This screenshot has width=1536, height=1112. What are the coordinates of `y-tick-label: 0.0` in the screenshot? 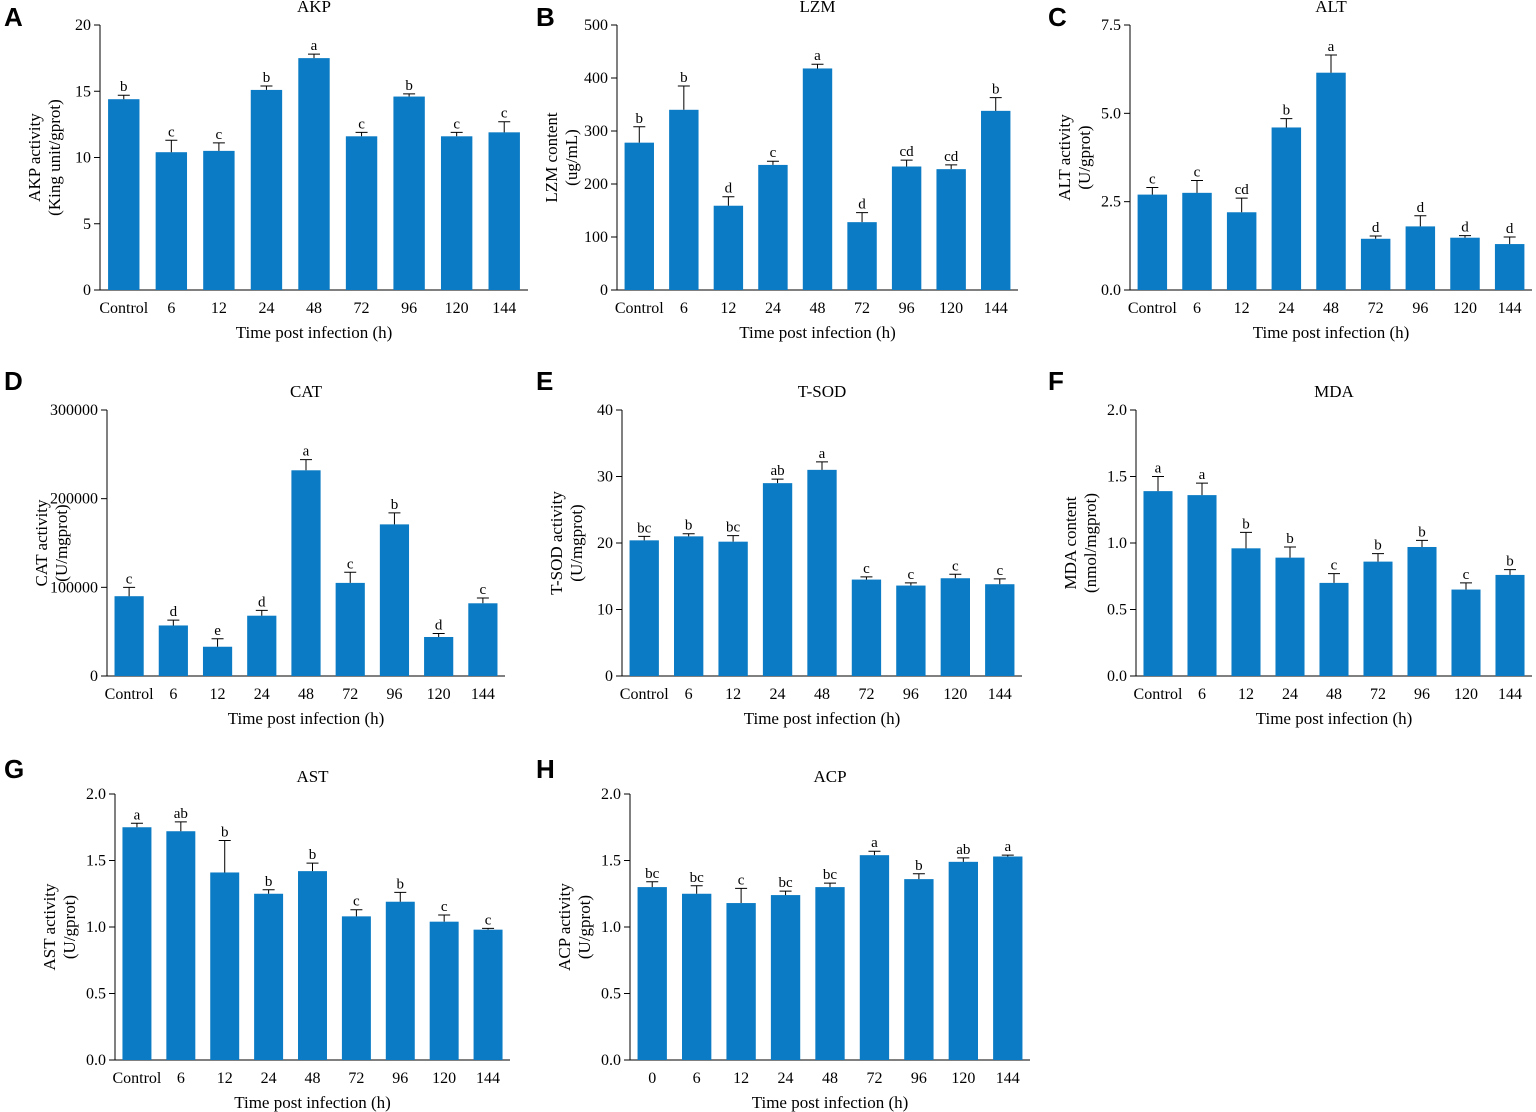 It's located at (611, 1060).